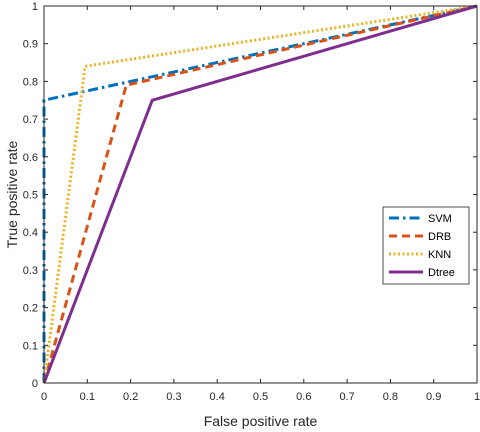 The image size is (480, 432). Describe the element at coordinates (303, 397) in the screenshot. I see `x-tick-label: 0.6` at that location.